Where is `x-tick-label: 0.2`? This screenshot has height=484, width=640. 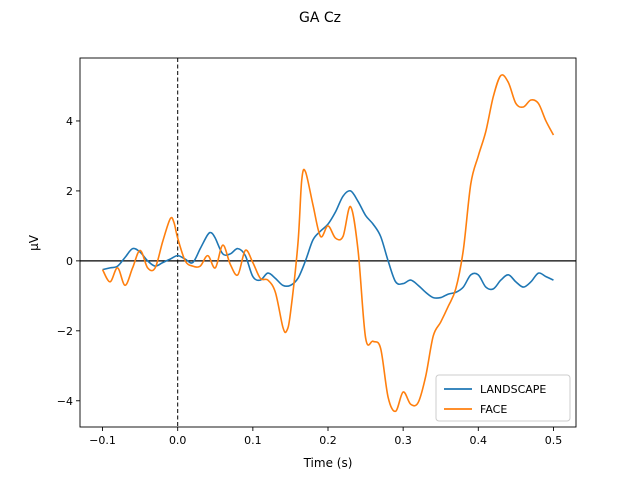
x-tick-label: 0.2 is located at coordinates (328, 440).